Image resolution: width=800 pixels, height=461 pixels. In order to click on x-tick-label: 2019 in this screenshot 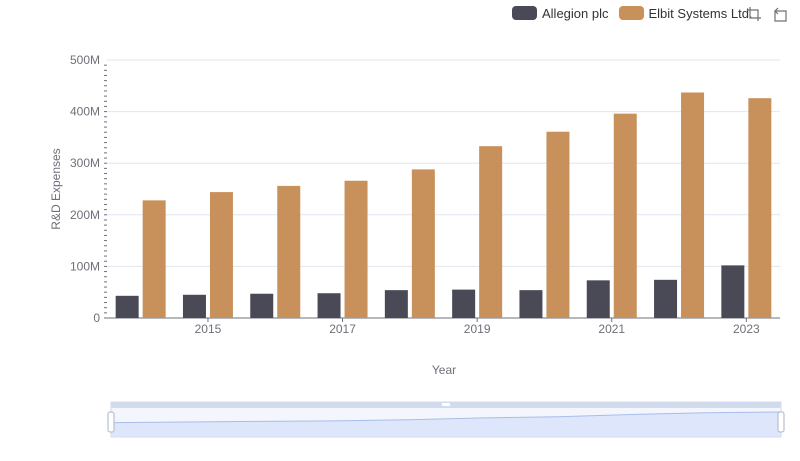, I will do `click(477, 329)`.